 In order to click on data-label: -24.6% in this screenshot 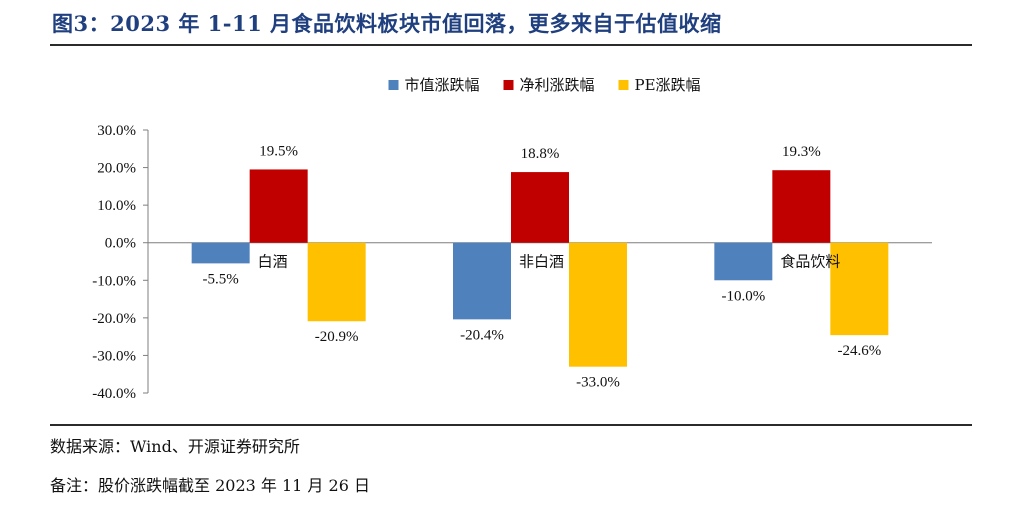, I will do `click(859, 351)`.